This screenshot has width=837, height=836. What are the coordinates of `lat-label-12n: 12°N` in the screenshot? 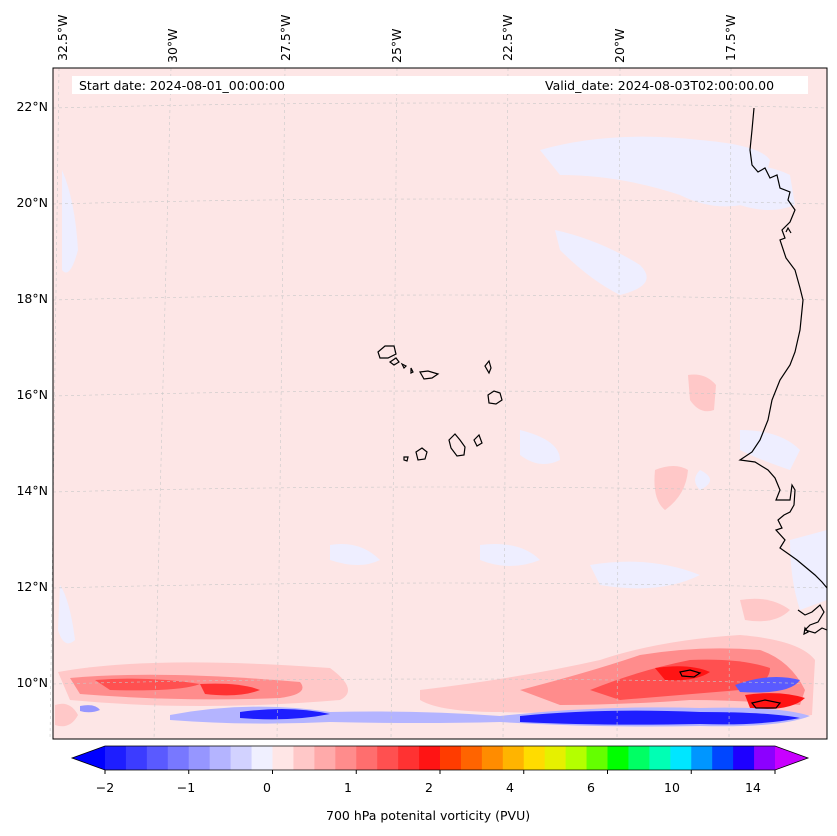 It's located at (32, 586).